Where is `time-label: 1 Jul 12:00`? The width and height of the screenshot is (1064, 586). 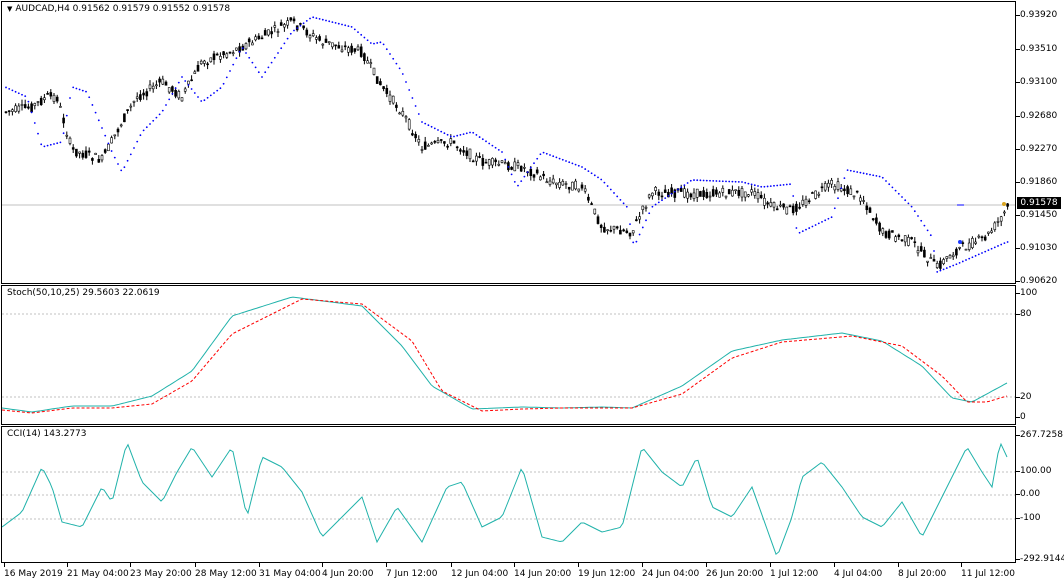 time-label: 1 Jul 12:00 is located at coordinates (794, 574).